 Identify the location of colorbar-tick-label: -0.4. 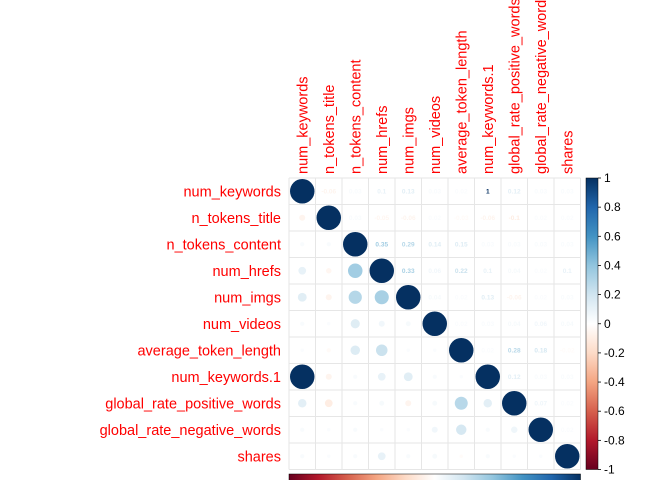
(614, 382).